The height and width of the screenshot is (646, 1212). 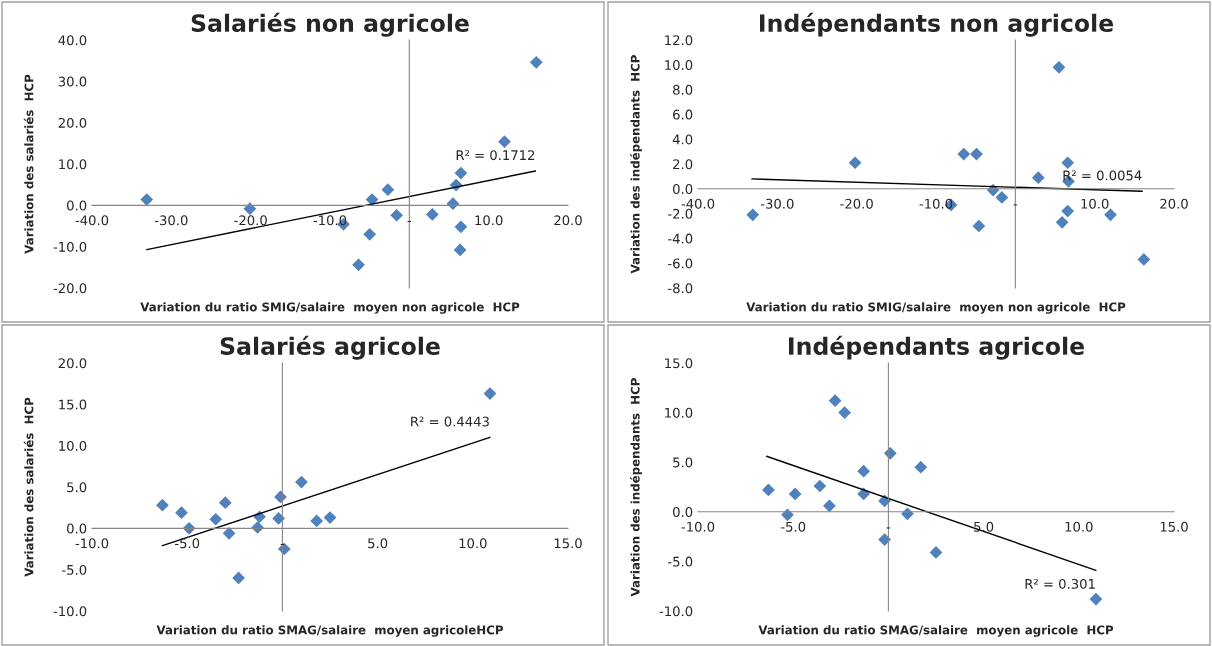 I want to click on x-tick-label: -30.0, so click(x=171, y=220).